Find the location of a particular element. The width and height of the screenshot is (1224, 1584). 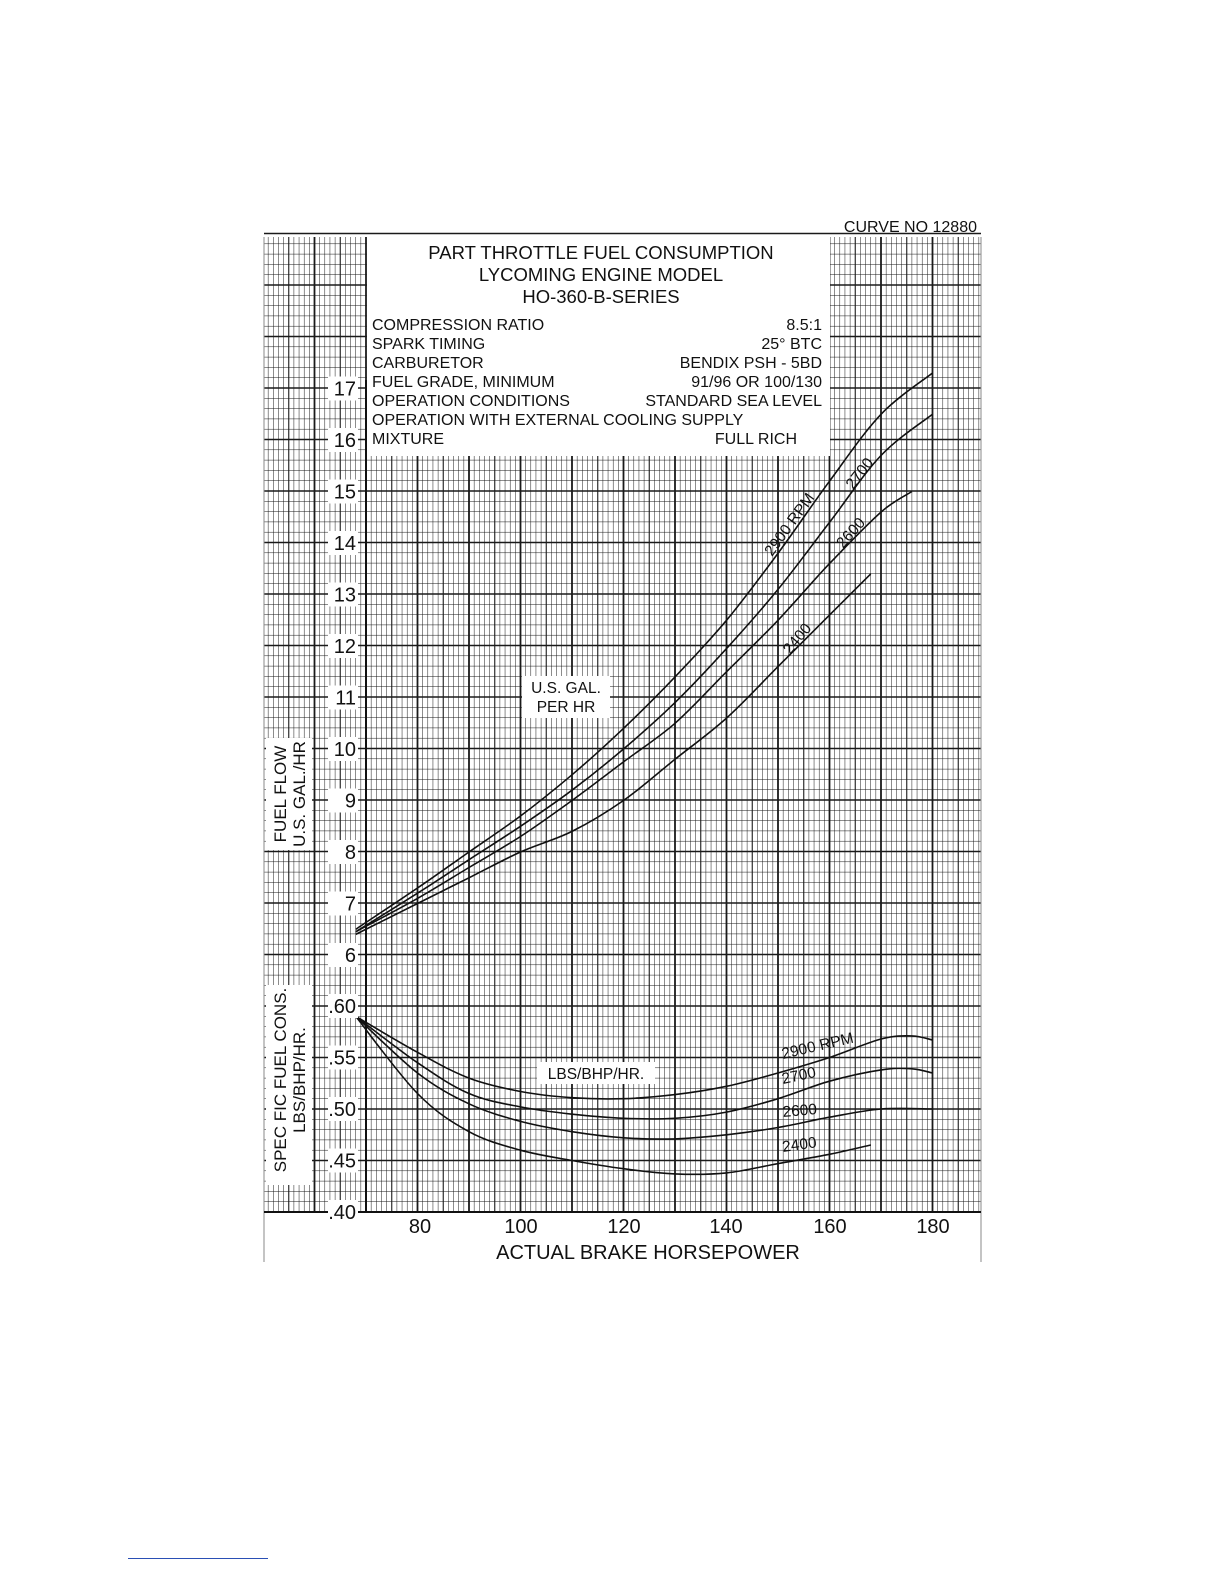

spec-compression-value: 8.5:1 is located at coordinates (804, 325).